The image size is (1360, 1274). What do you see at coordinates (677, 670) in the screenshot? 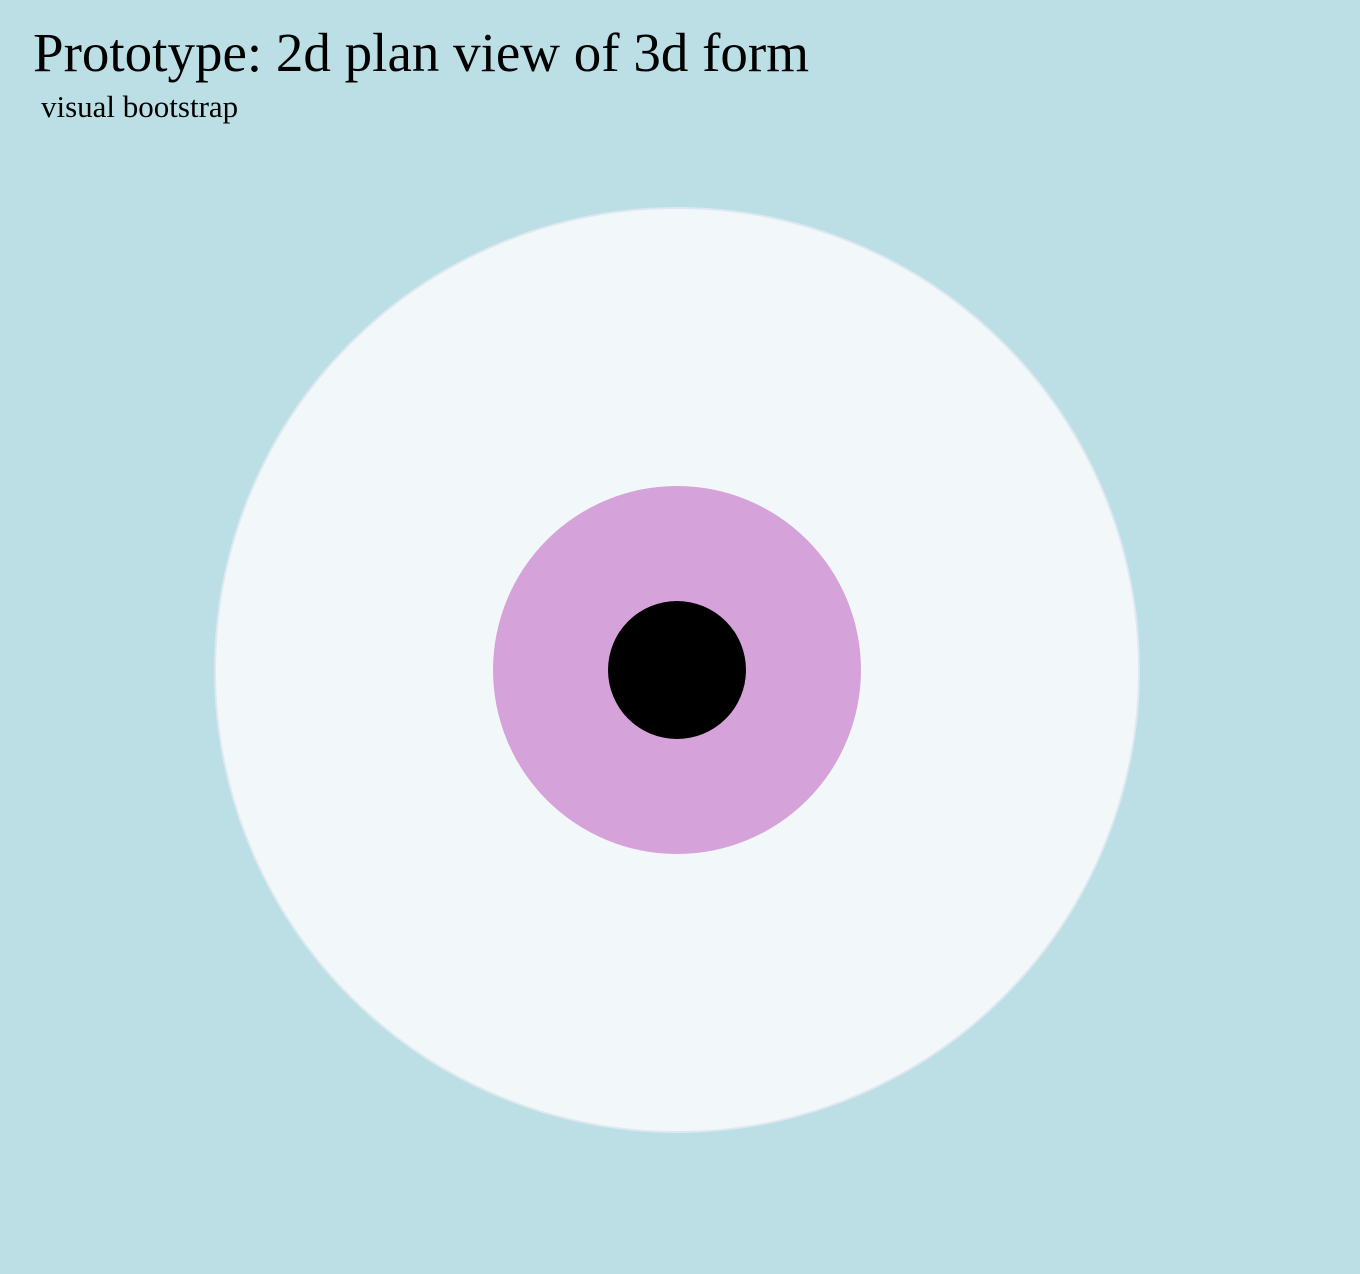
I see `center-disc` at bounding box center [677, 670].